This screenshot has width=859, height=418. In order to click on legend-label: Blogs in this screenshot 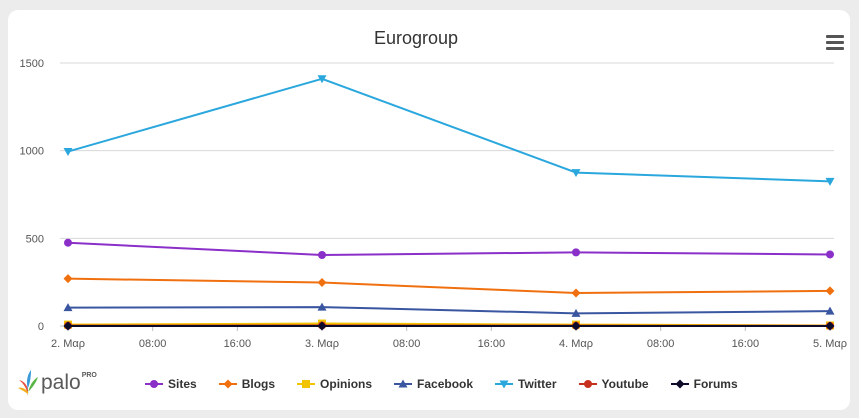, I will do `click(258, 384)`.